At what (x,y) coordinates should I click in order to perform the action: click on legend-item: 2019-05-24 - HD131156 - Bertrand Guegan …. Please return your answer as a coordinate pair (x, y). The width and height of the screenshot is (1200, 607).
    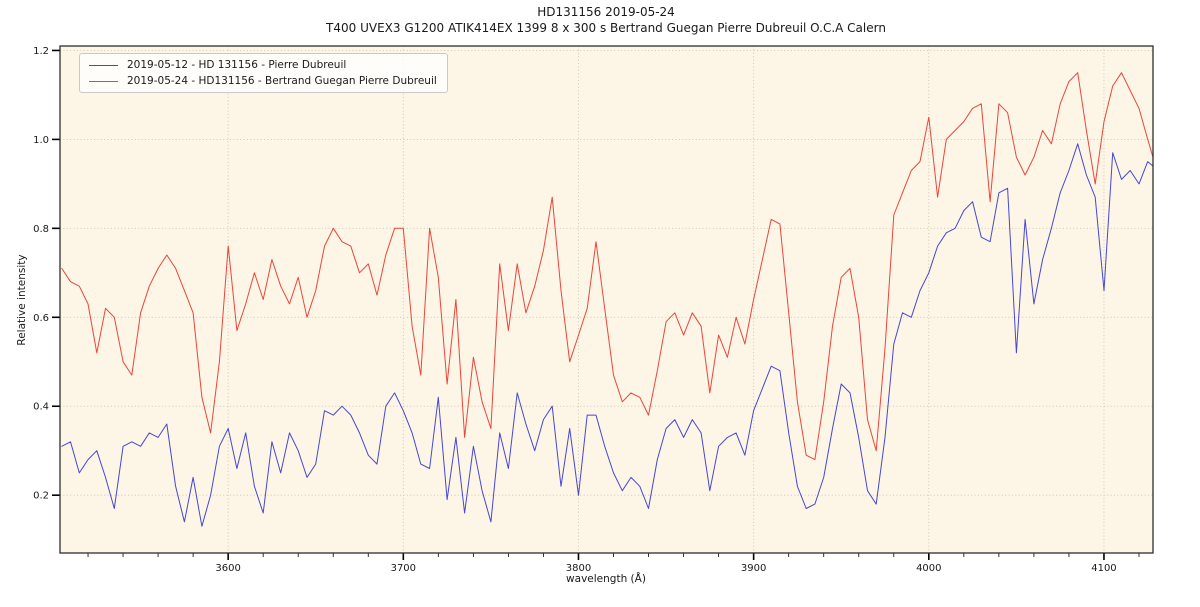
    Looking at the image, I should click on (263, 81).